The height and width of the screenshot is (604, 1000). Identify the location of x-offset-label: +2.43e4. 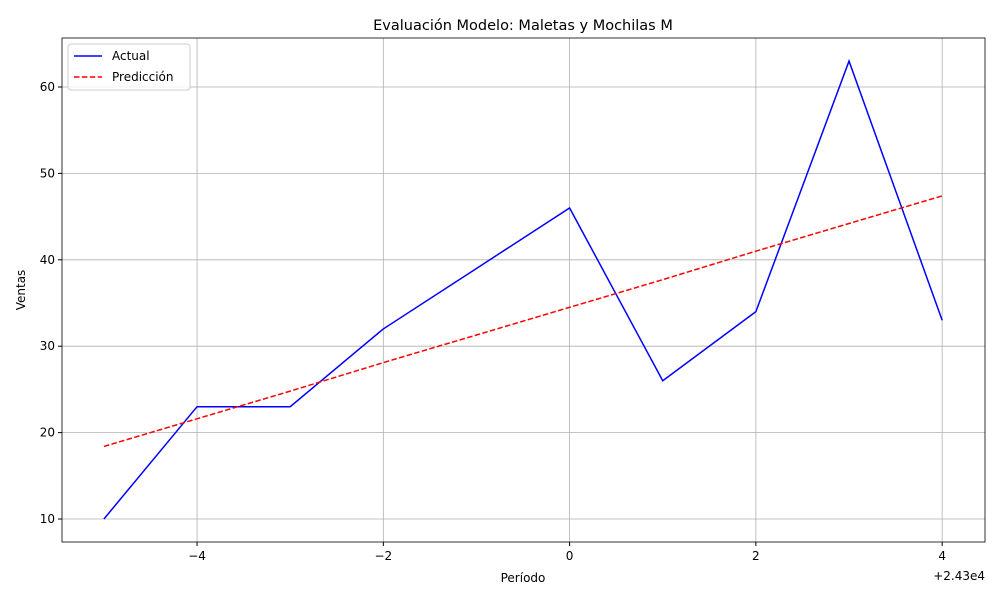
(959, 576).